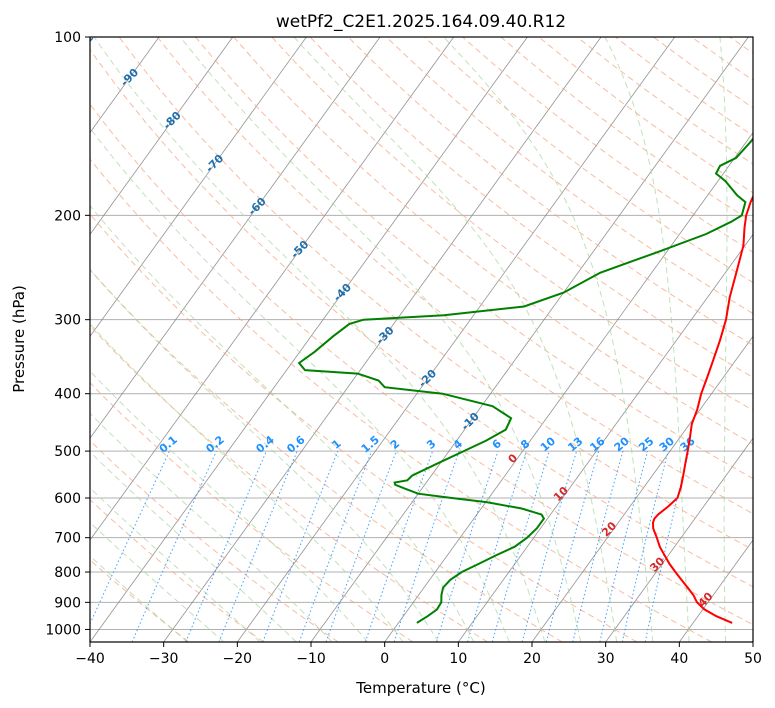 The height and width of the screenshot is (708, 775). What do you see at coordinates (67, 499) in the screenshot?
I see `y-tick-label: 600` at bounding box center [67, 499].